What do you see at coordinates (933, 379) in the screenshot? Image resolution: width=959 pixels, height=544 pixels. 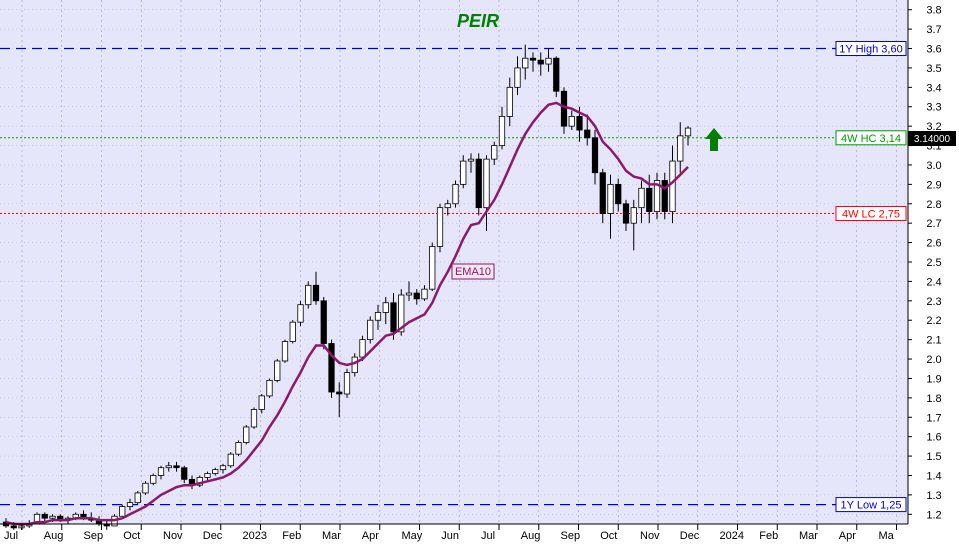 I see `y-tick-label: 1.9` at bounding box center [933, 379].